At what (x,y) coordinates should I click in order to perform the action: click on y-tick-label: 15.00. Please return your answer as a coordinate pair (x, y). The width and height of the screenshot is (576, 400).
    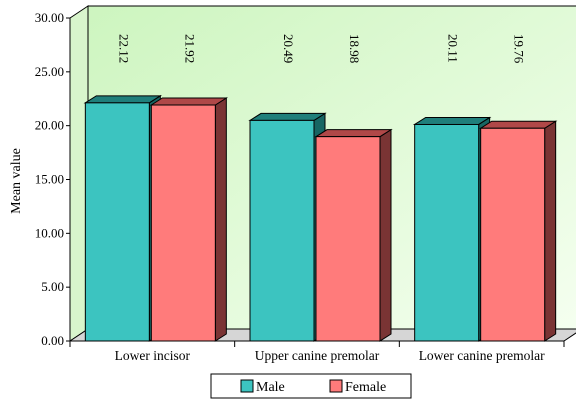
    Looking at the image, I should click on (49, 179).